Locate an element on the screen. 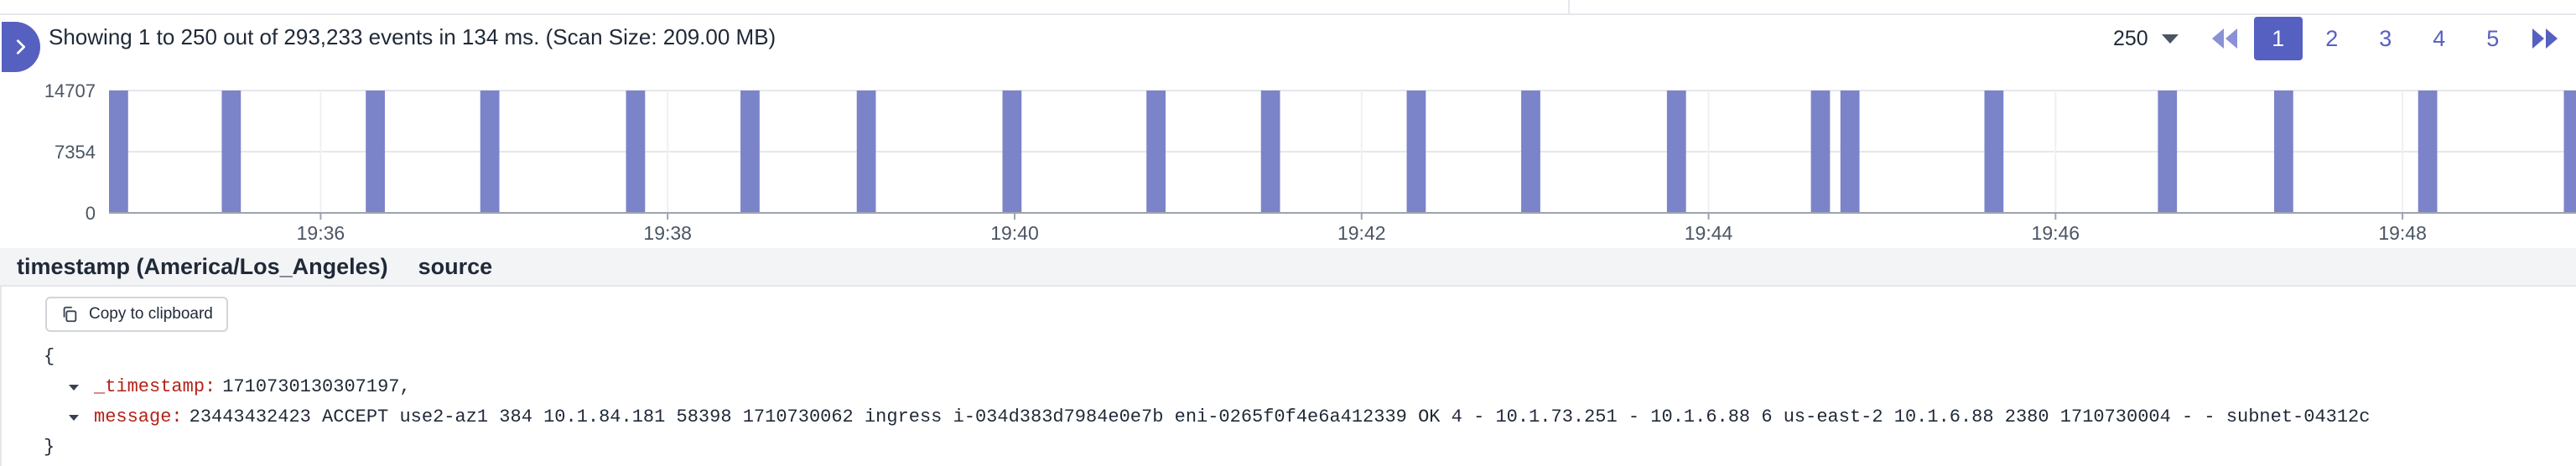 The image size is (2576, 466). page-button-5: 5 is located at coordinates (2493, 38).